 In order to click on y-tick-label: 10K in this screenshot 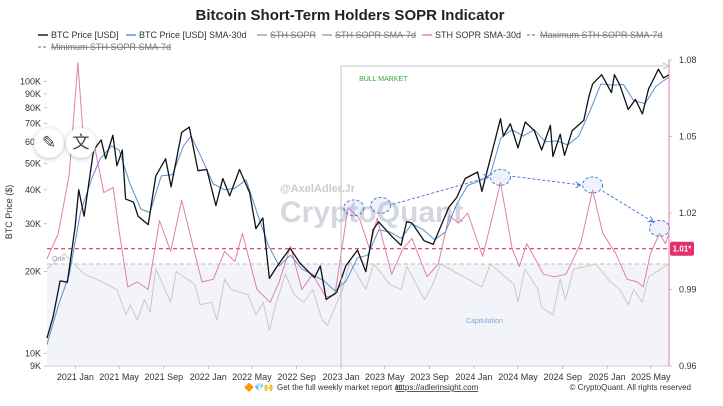, I will do `click(33, 354)`.